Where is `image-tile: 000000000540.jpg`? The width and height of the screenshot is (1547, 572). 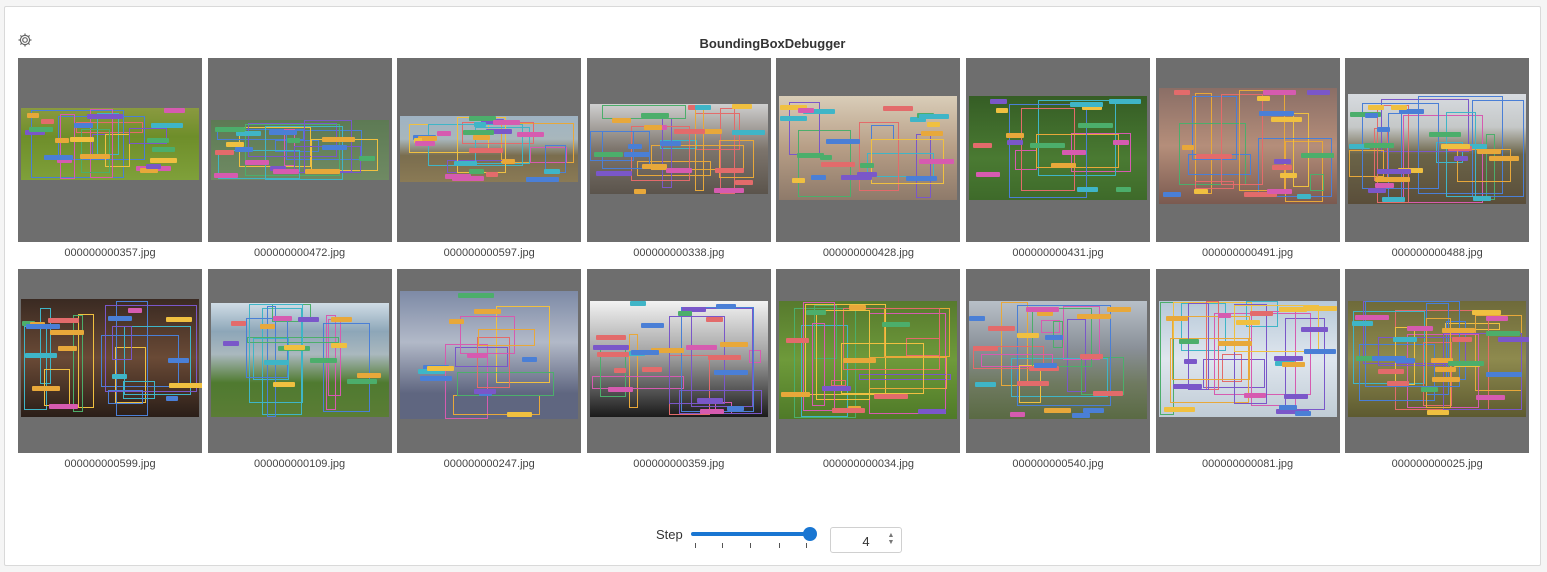 image-tile: 000000000540.jpg is located at coordinates (1058, 369).